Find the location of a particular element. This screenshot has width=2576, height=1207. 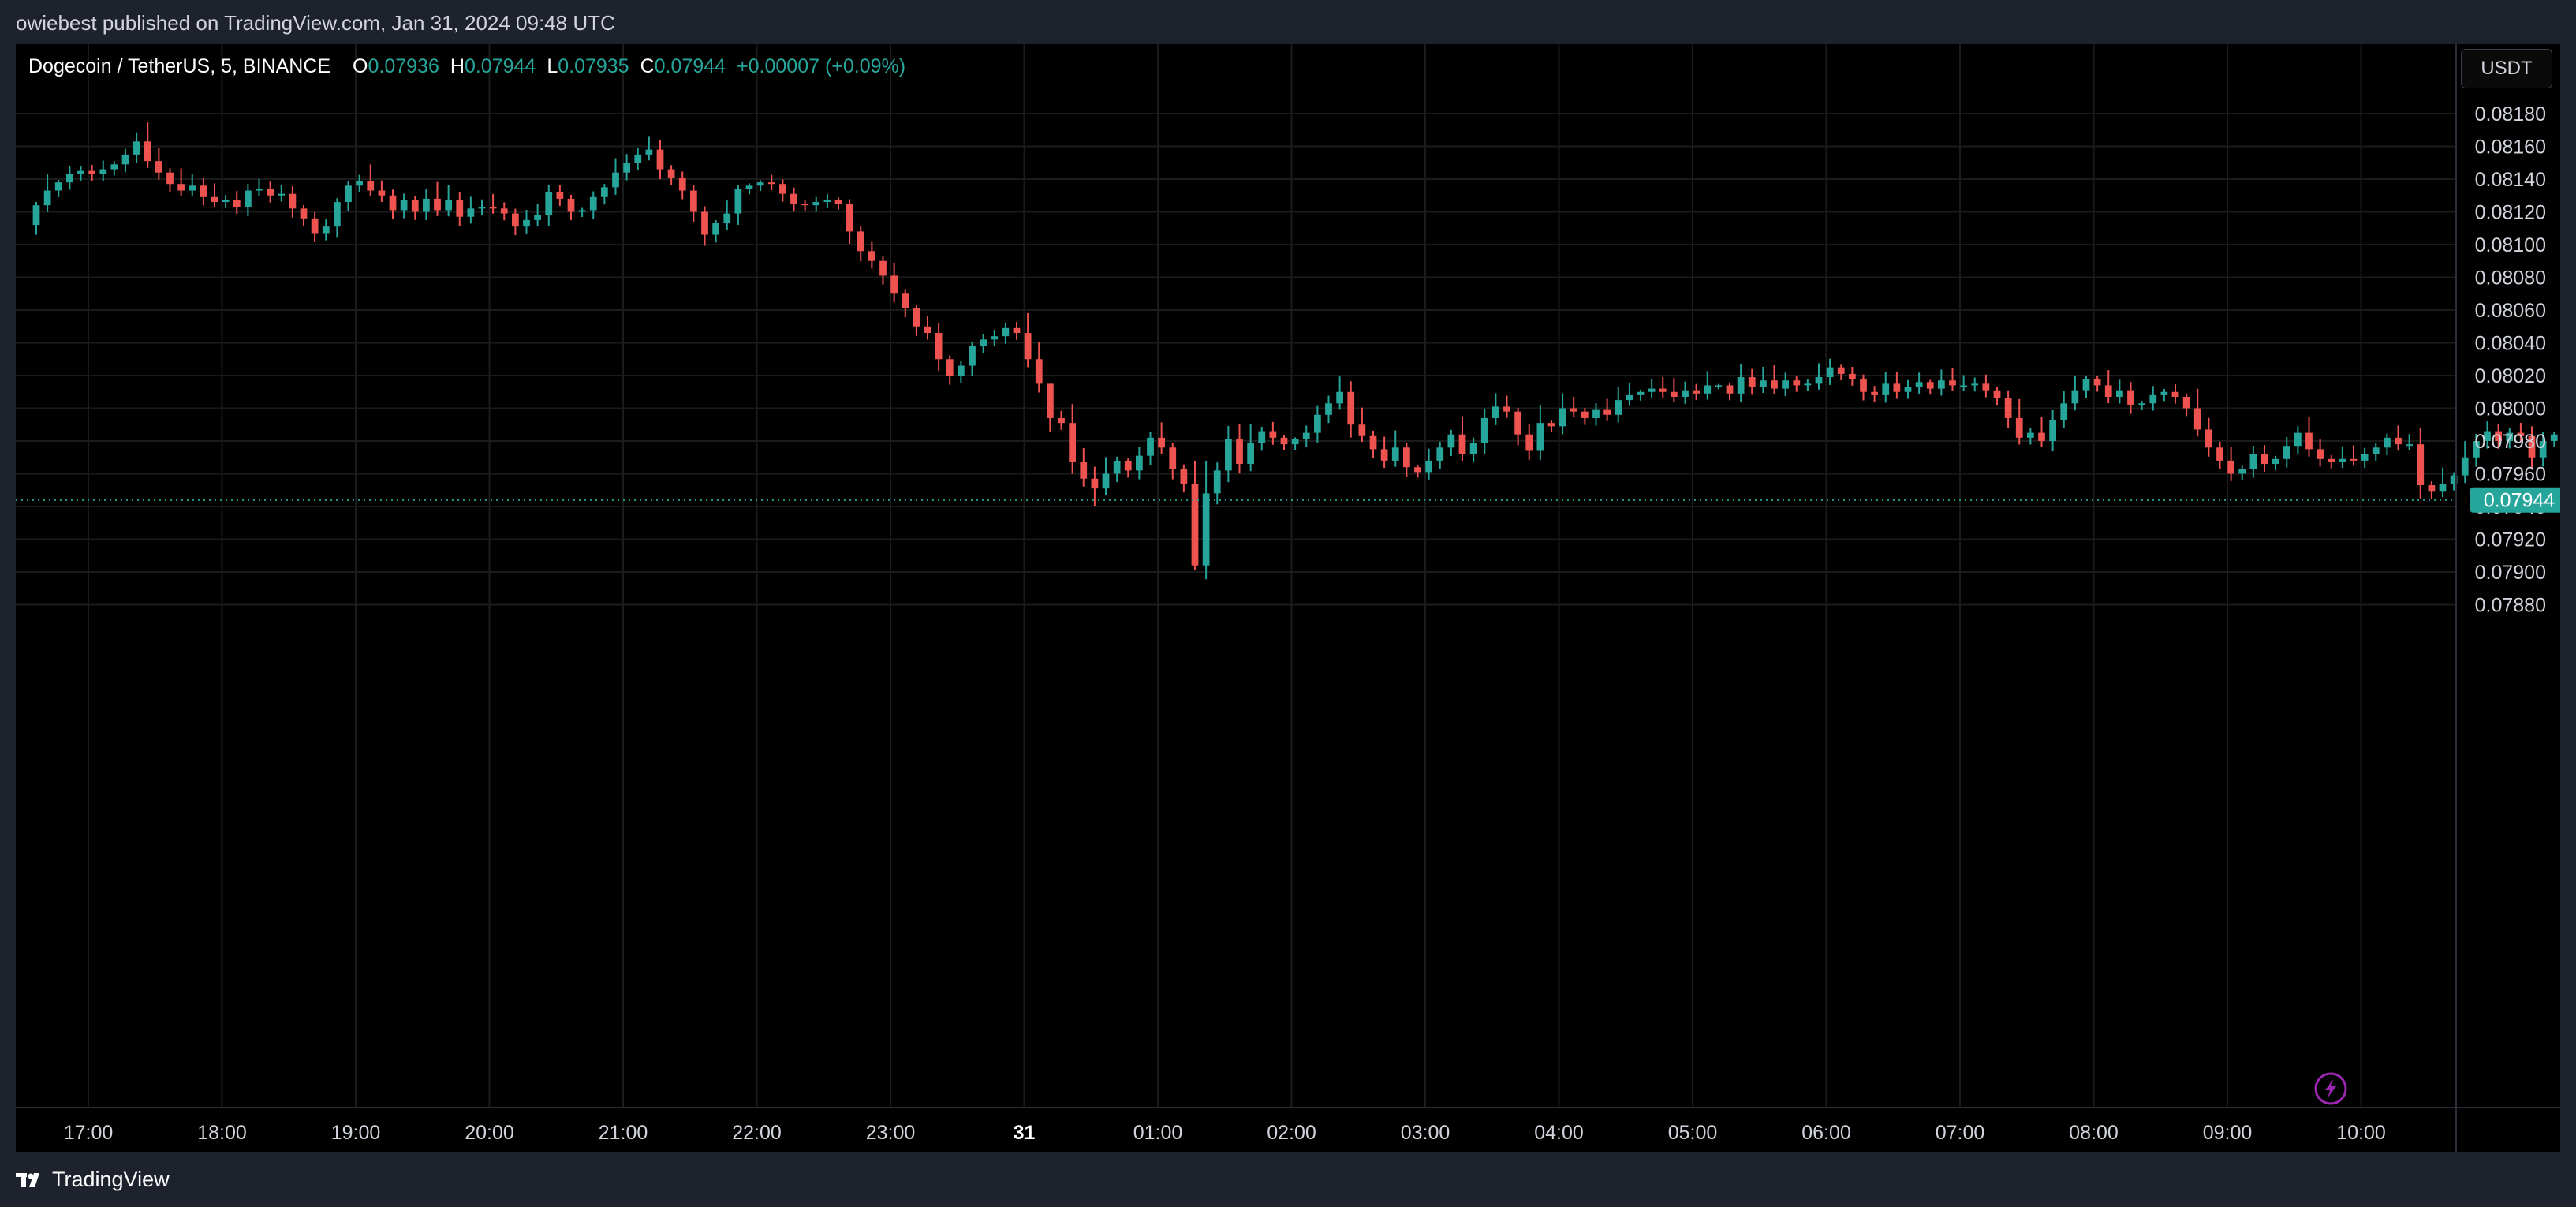

y-tick-label: 0.07880 is located at coordinates (2510, 606).